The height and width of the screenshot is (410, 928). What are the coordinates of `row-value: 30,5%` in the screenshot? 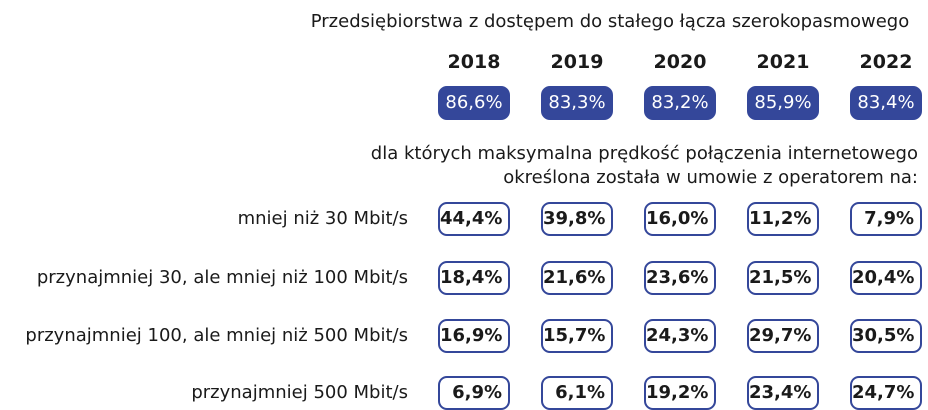 It's located at (886, 336).